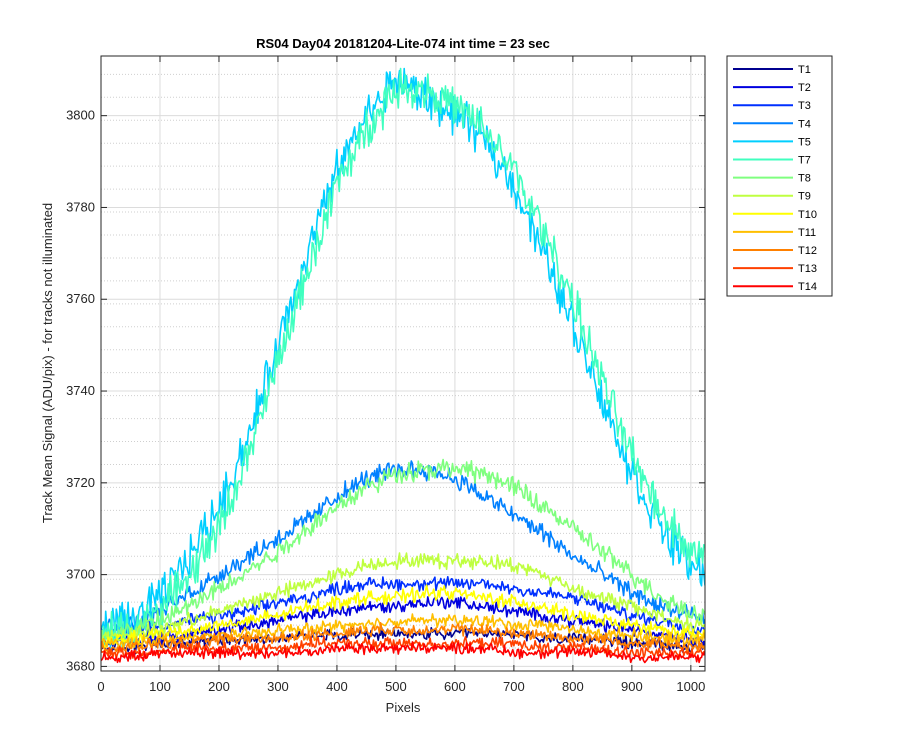 The width and height of the screenshot is (900, 750). Describe the element at coordinates (804, 197) in the screenshot. I see `legend-label-t9: T9` at that location.